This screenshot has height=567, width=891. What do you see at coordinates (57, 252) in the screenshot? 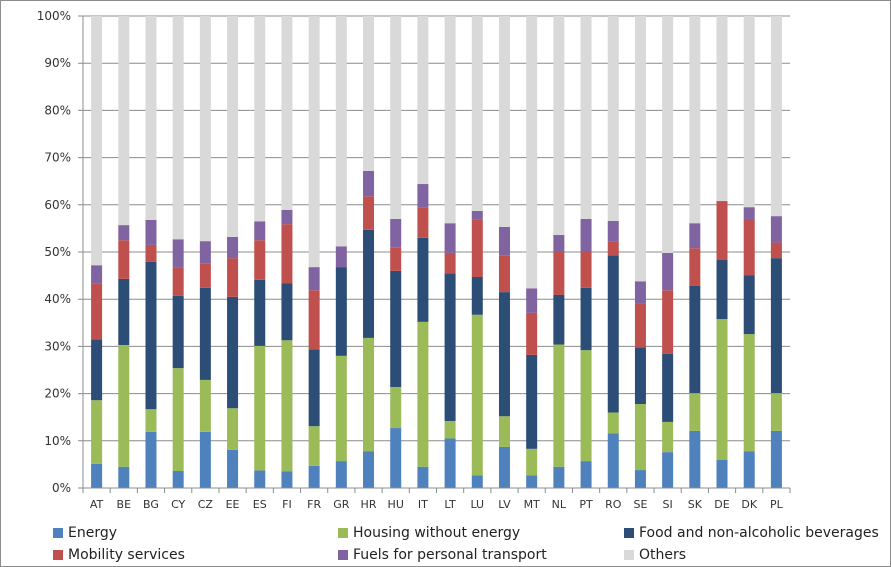
I see `y-tick-label: 50%` at bounding box center [57, 252].